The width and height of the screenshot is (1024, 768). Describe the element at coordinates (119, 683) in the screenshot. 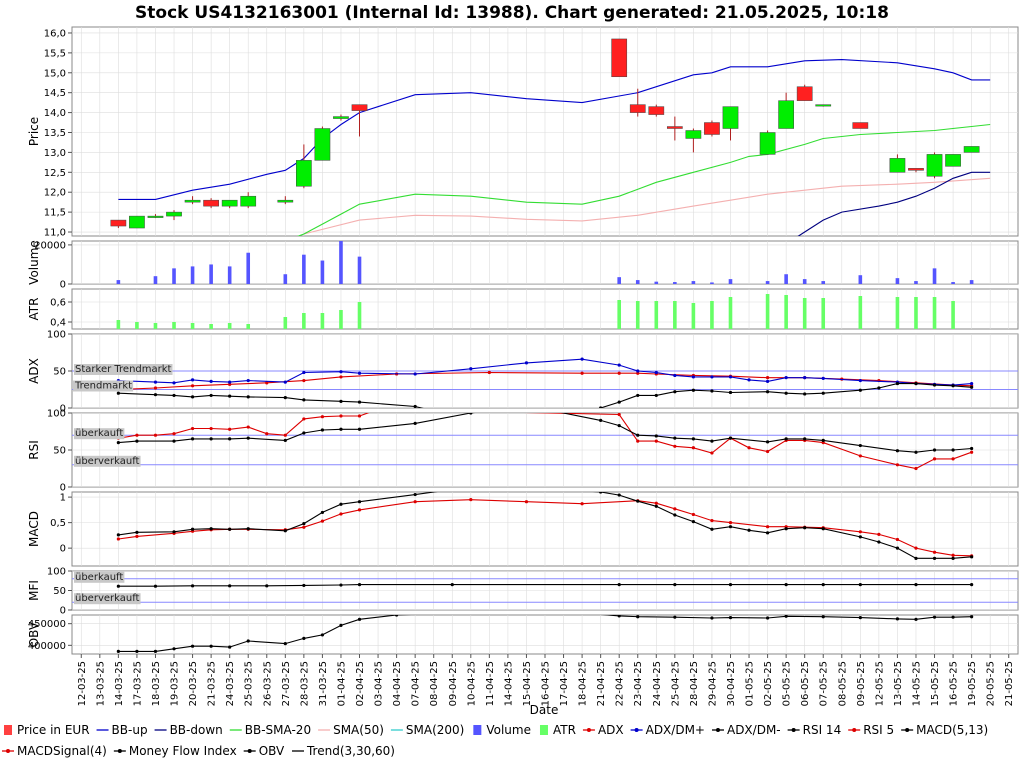

I see `x-tick-label: 14-03-25` at that location.